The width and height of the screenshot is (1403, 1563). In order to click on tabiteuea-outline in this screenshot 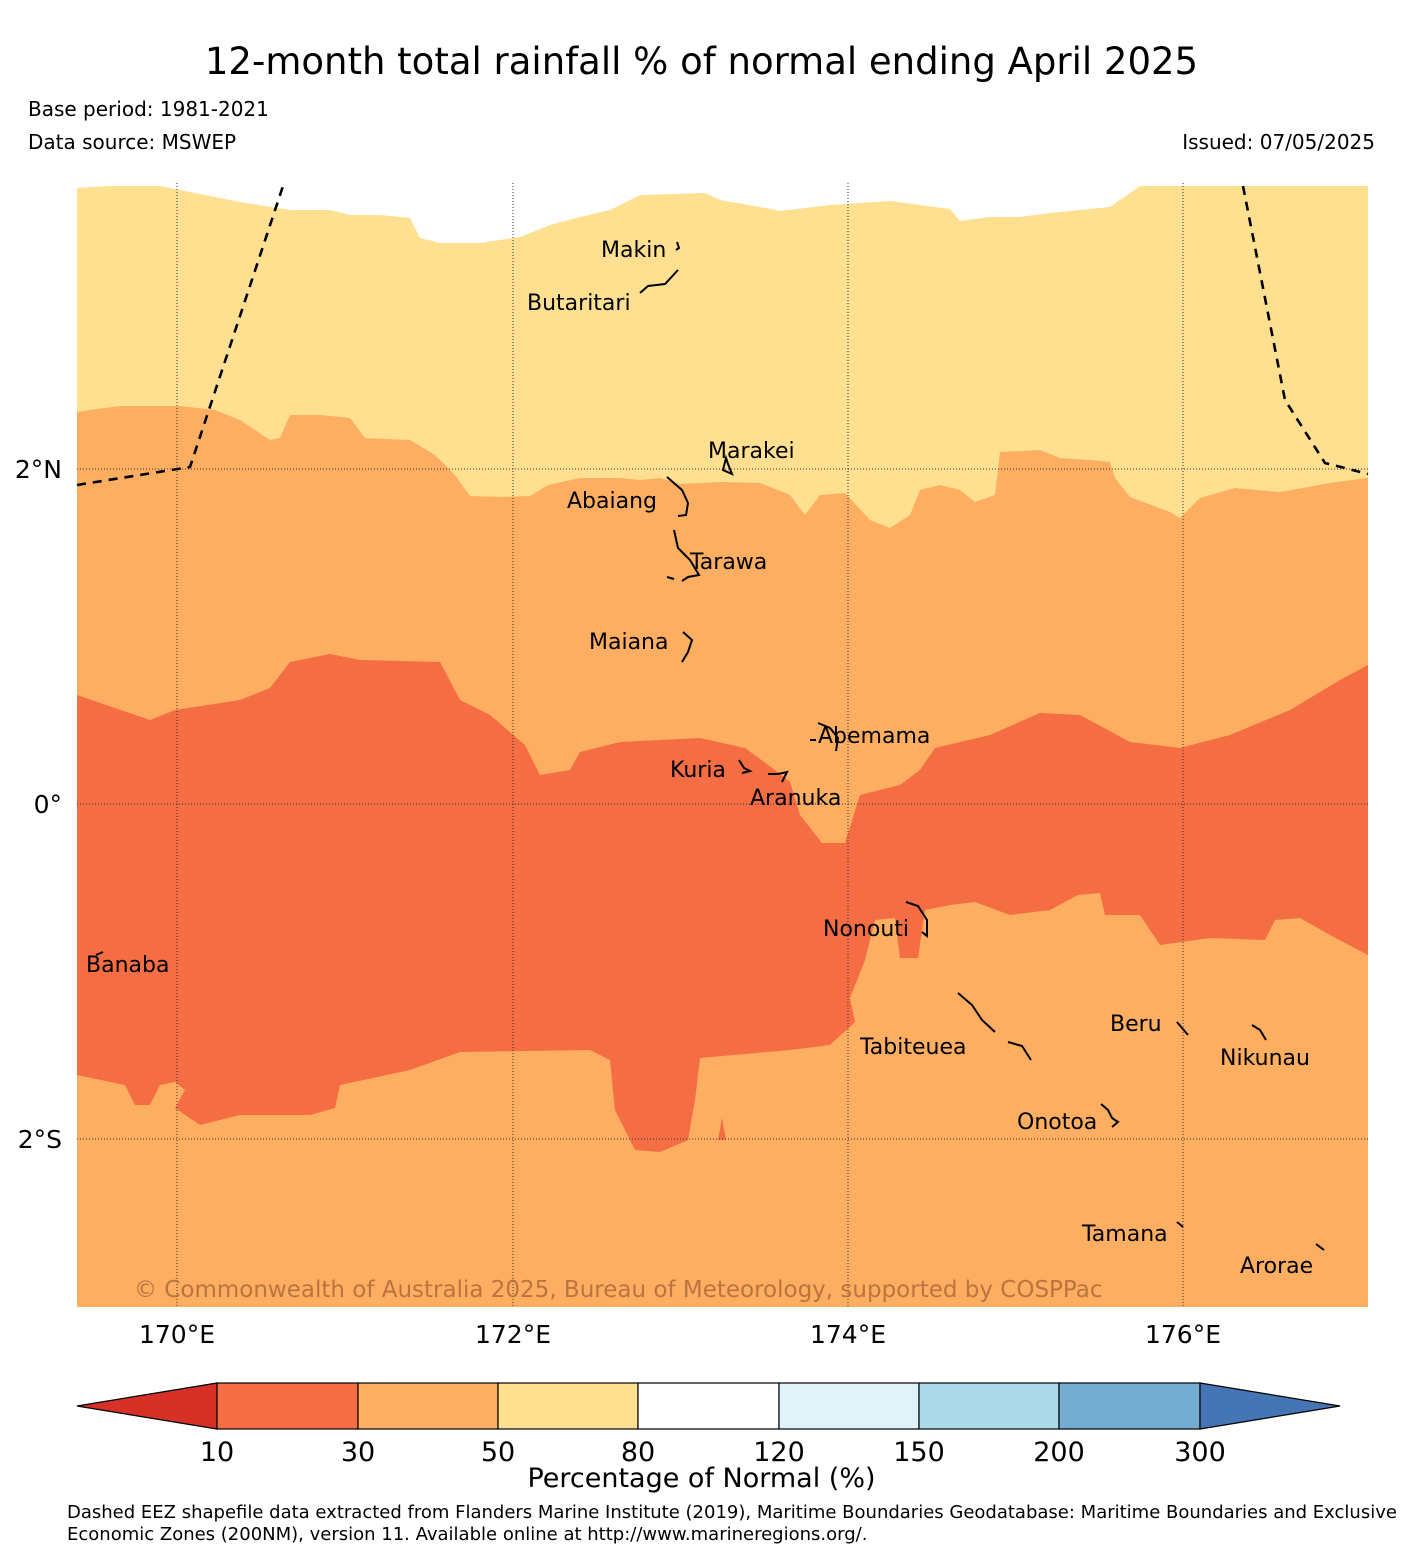, I will do `click(994, 1026)`.